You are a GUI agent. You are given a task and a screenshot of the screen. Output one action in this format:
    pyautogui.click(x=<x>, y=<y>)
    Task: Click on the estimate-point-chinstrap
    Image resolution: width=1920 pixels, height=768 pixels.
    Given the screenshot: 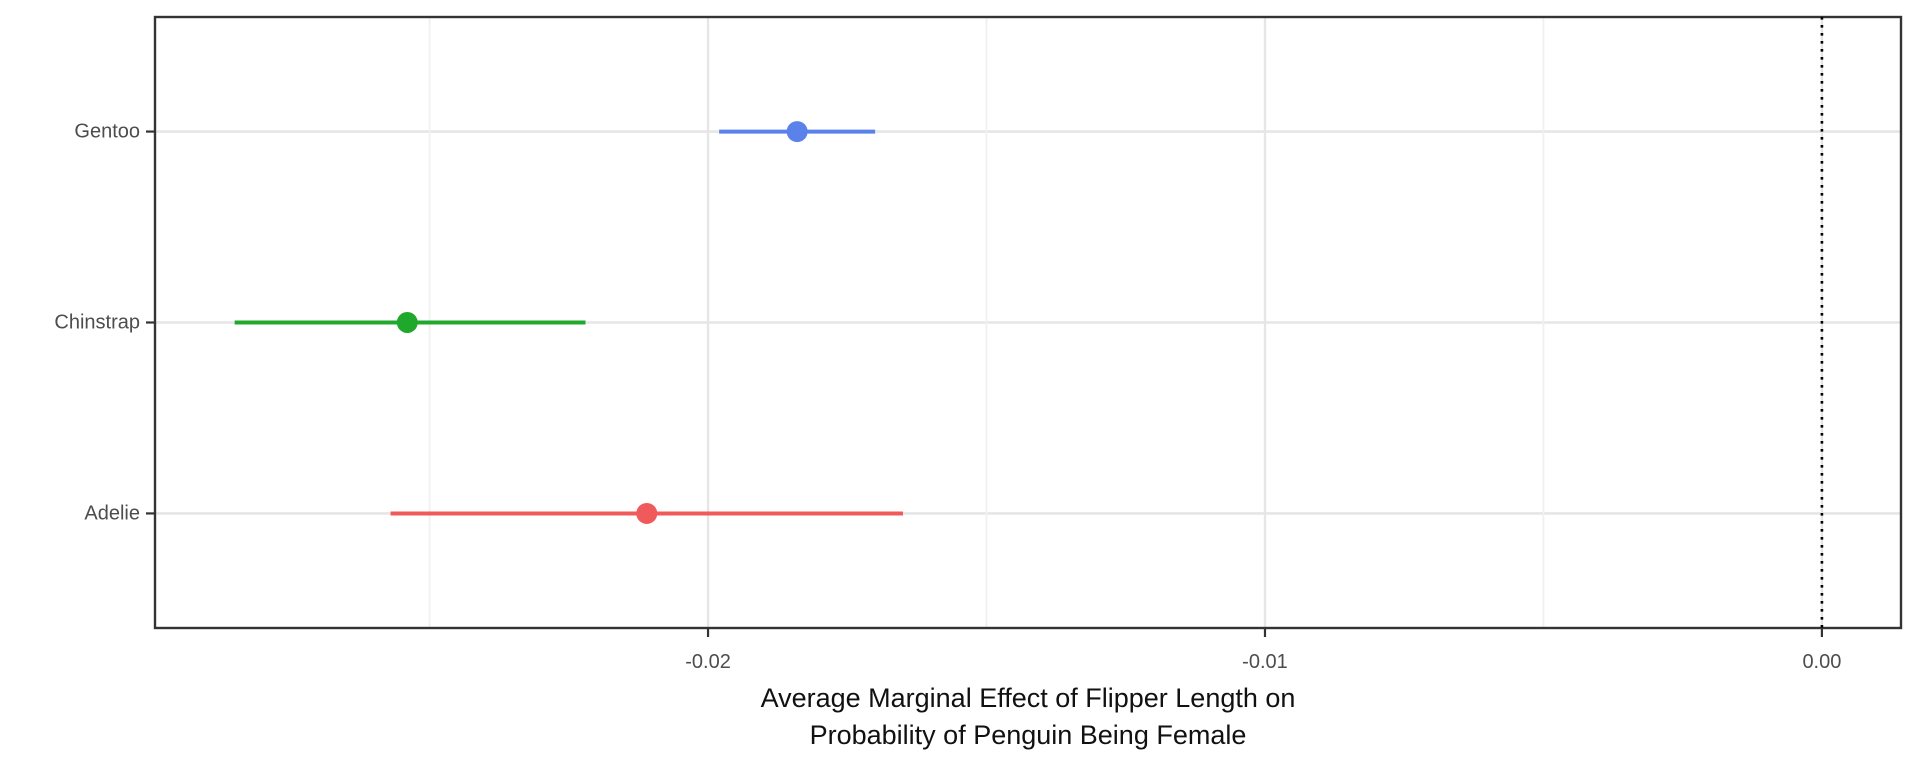 What is the action you would take?
    pyautogui.click(x=407, y=322)
    